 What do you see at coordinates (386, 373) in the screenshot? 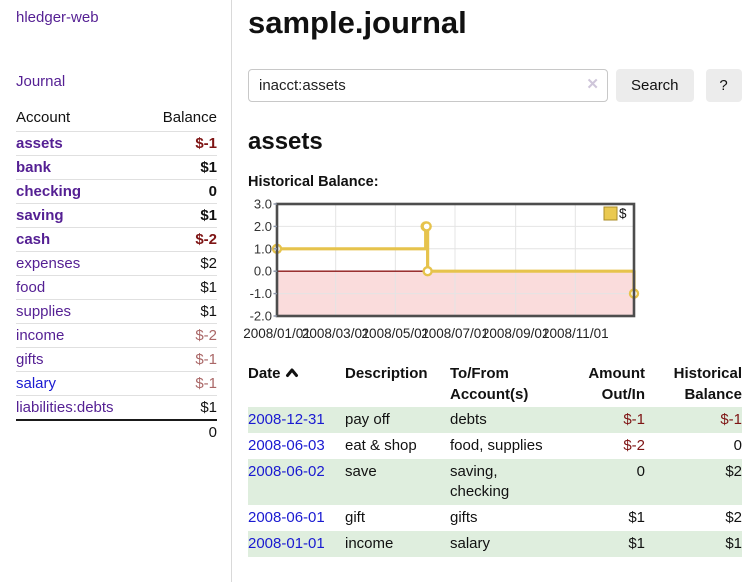
I see `register-header-description: Description` at bounding box center [386, 373].